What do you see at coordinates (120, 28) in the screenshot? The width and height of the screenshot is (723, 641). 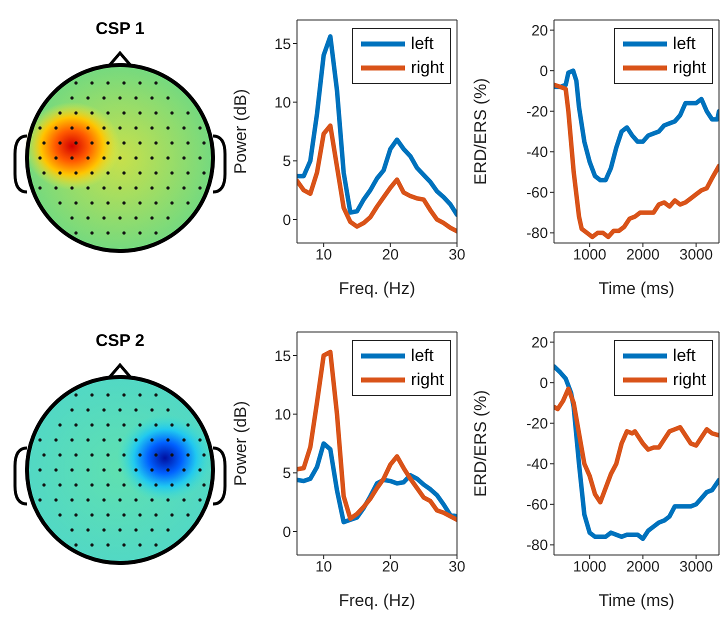 I see `text: CSP 1` at bounding box center [120, 28].